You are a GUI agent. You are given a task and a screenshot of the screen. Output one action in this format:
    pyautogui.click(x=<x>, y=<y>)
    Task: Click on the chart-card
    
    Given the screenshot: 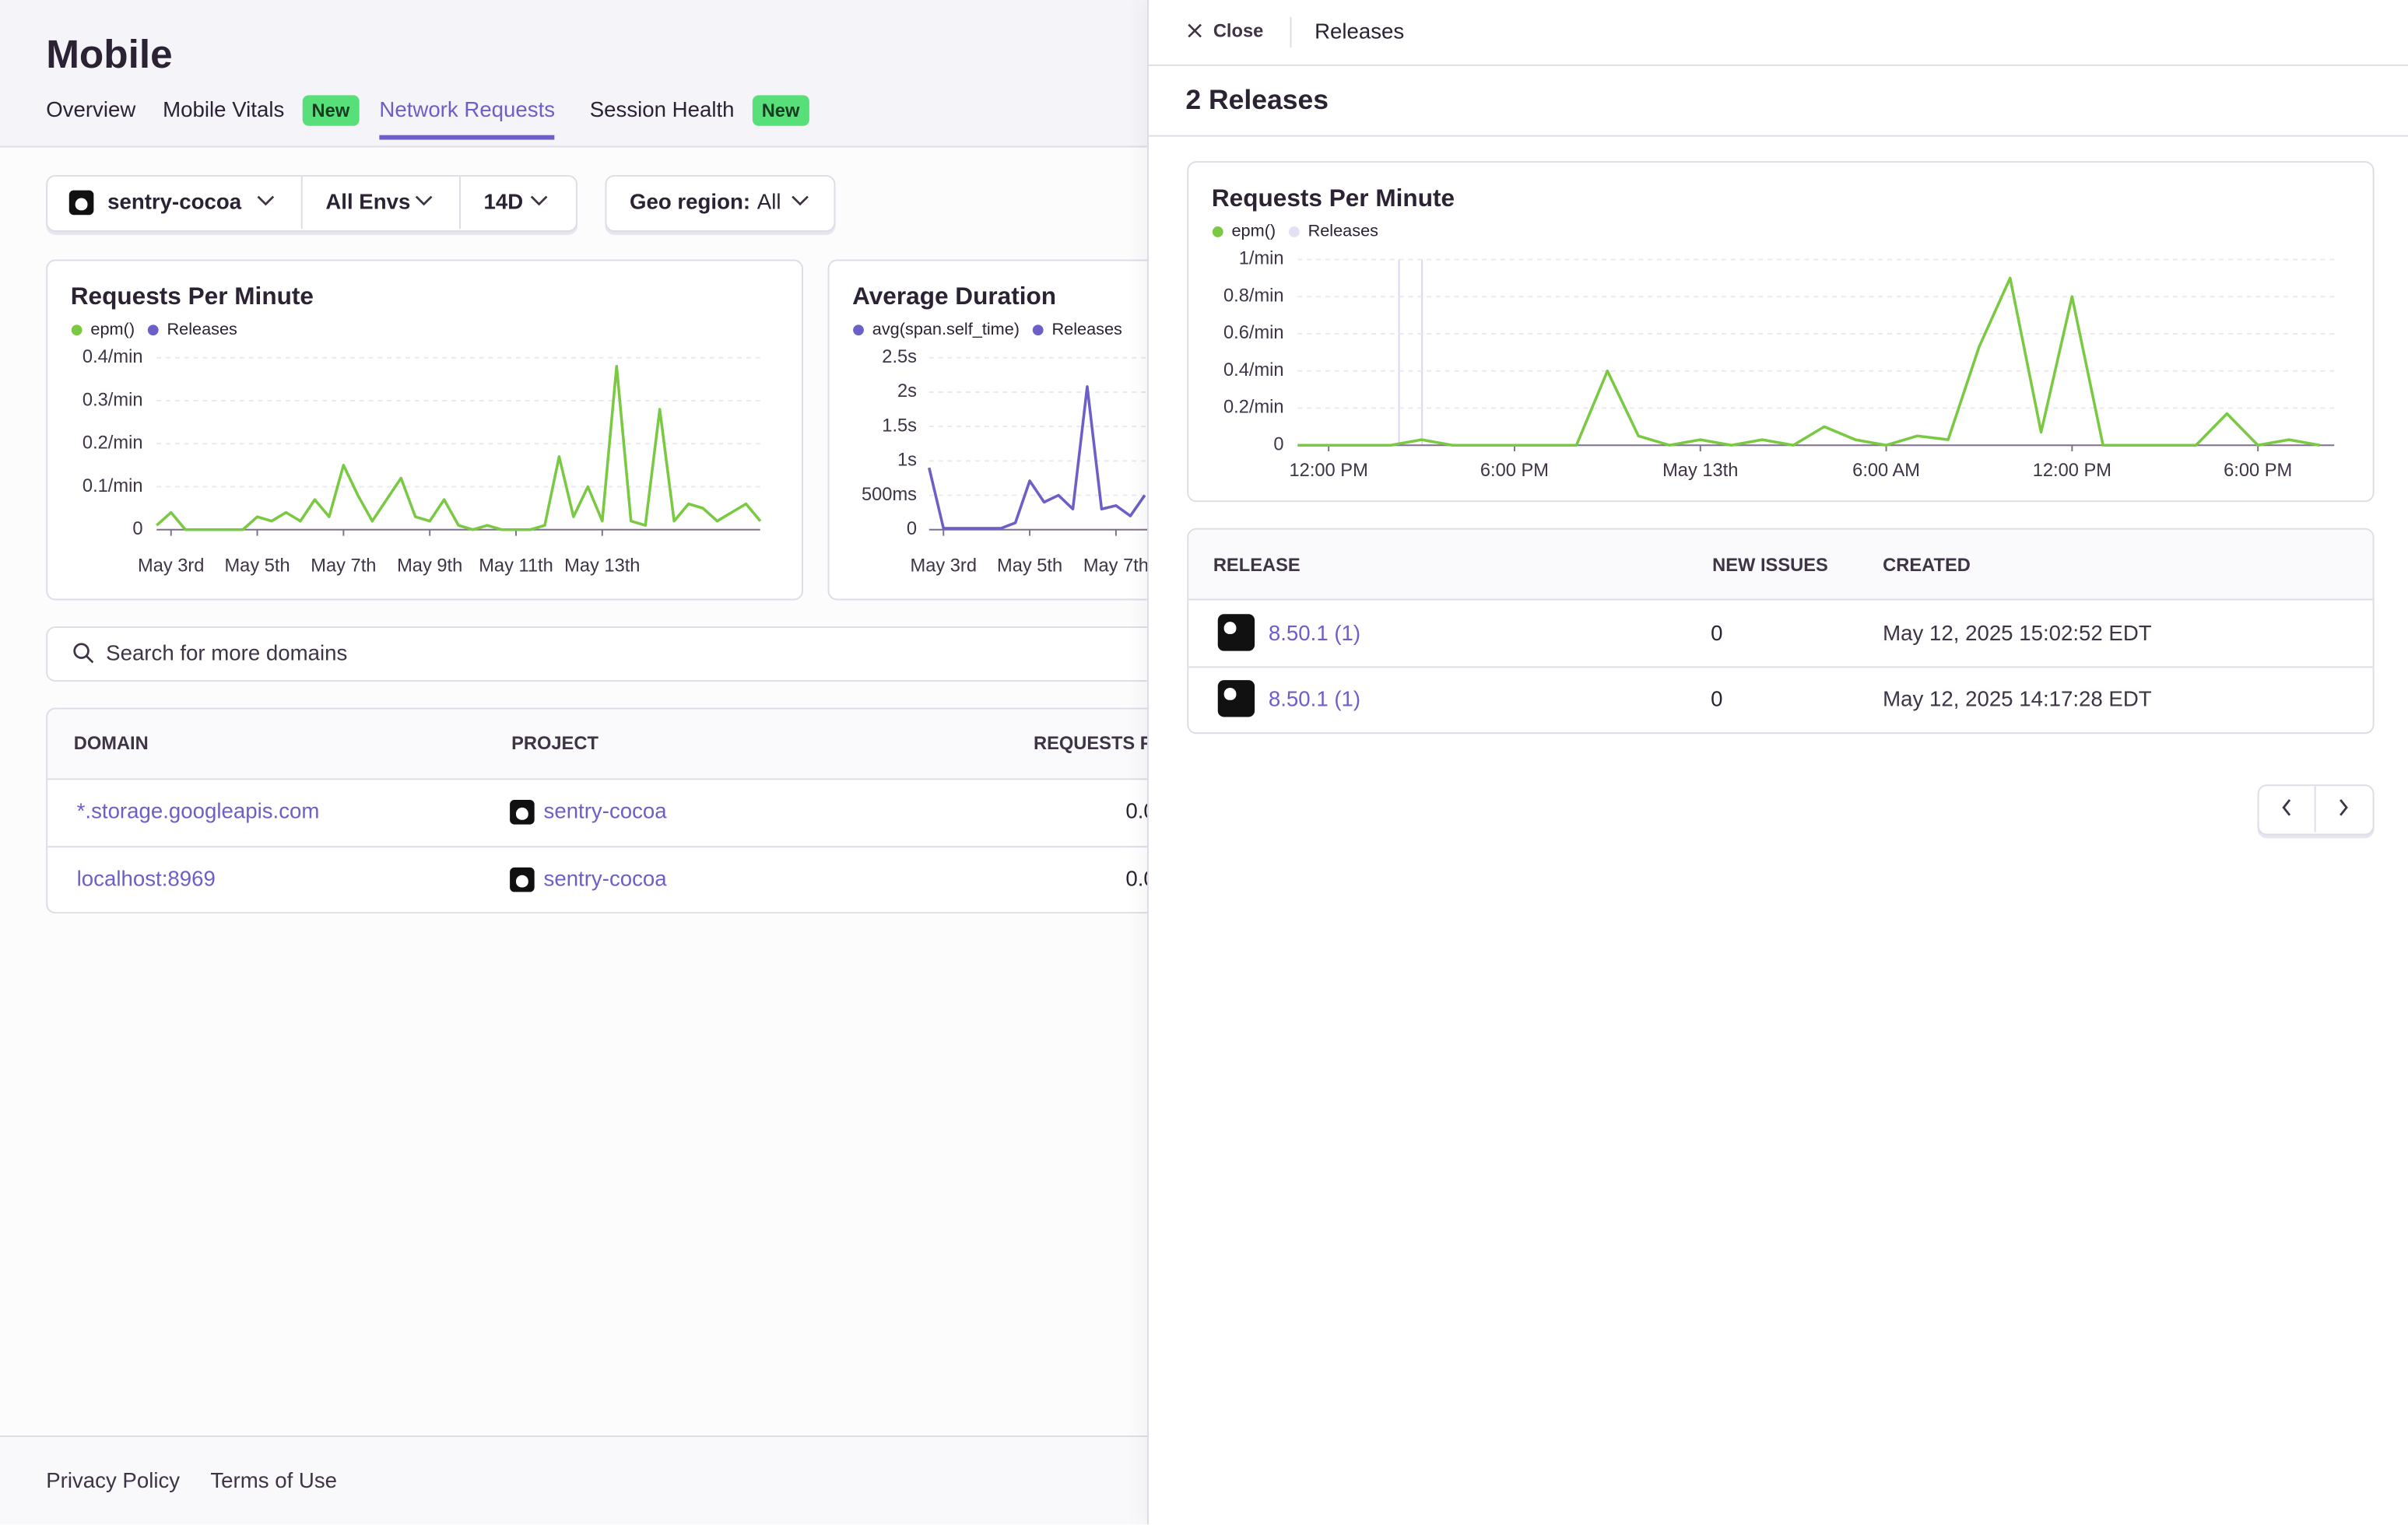 What is the action you would take?
    pyautogui.click(x=424, y=430)
    